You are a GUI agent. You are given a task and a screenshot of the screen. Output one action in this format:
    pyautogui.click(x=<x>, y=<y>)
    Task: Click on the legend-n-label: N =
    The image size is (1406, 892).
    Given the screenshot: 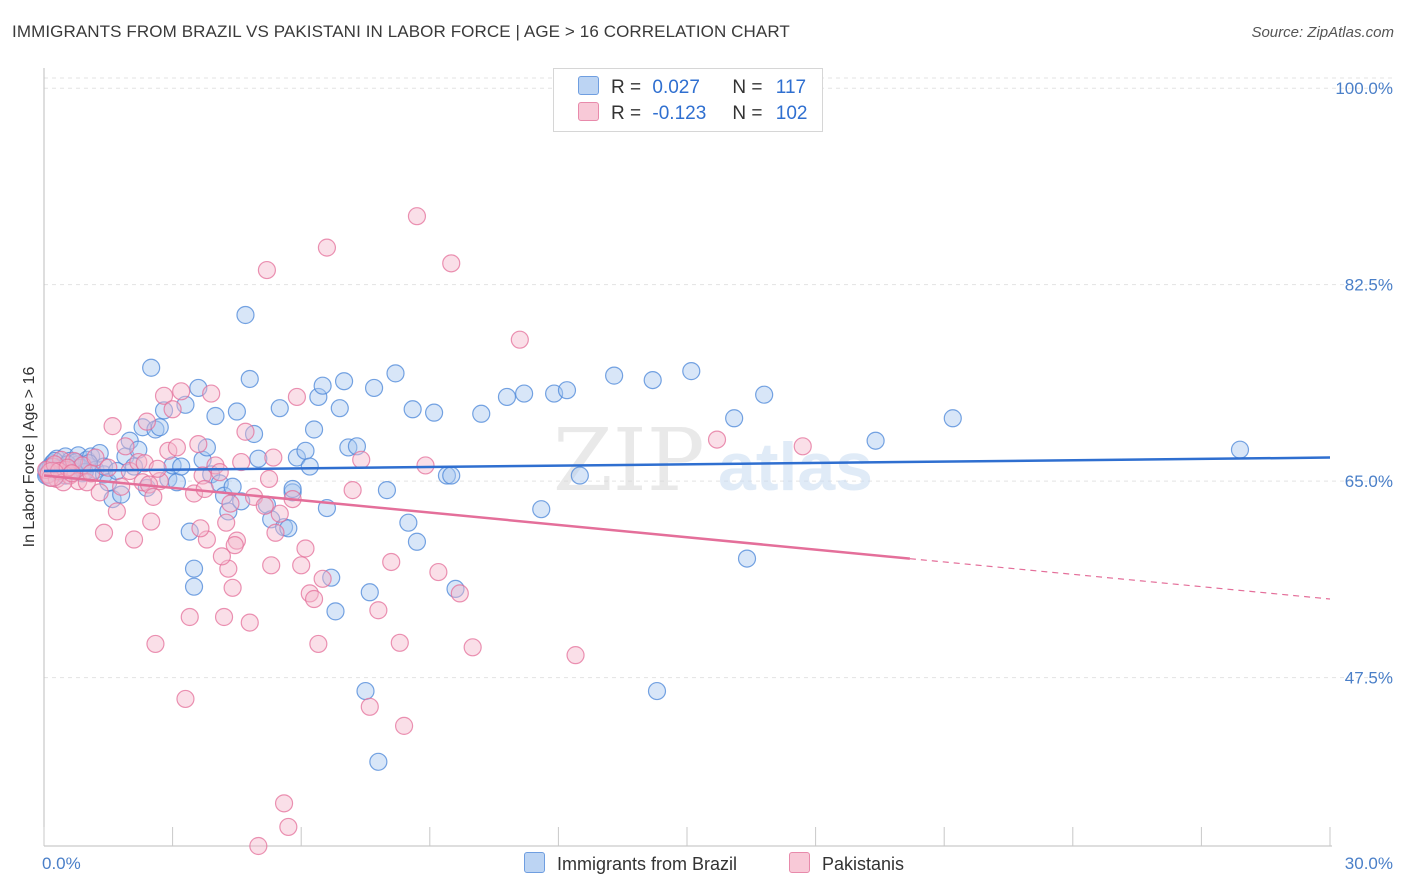 What is the action you would take?
    pyautogui.click(x=747, y=87)
    